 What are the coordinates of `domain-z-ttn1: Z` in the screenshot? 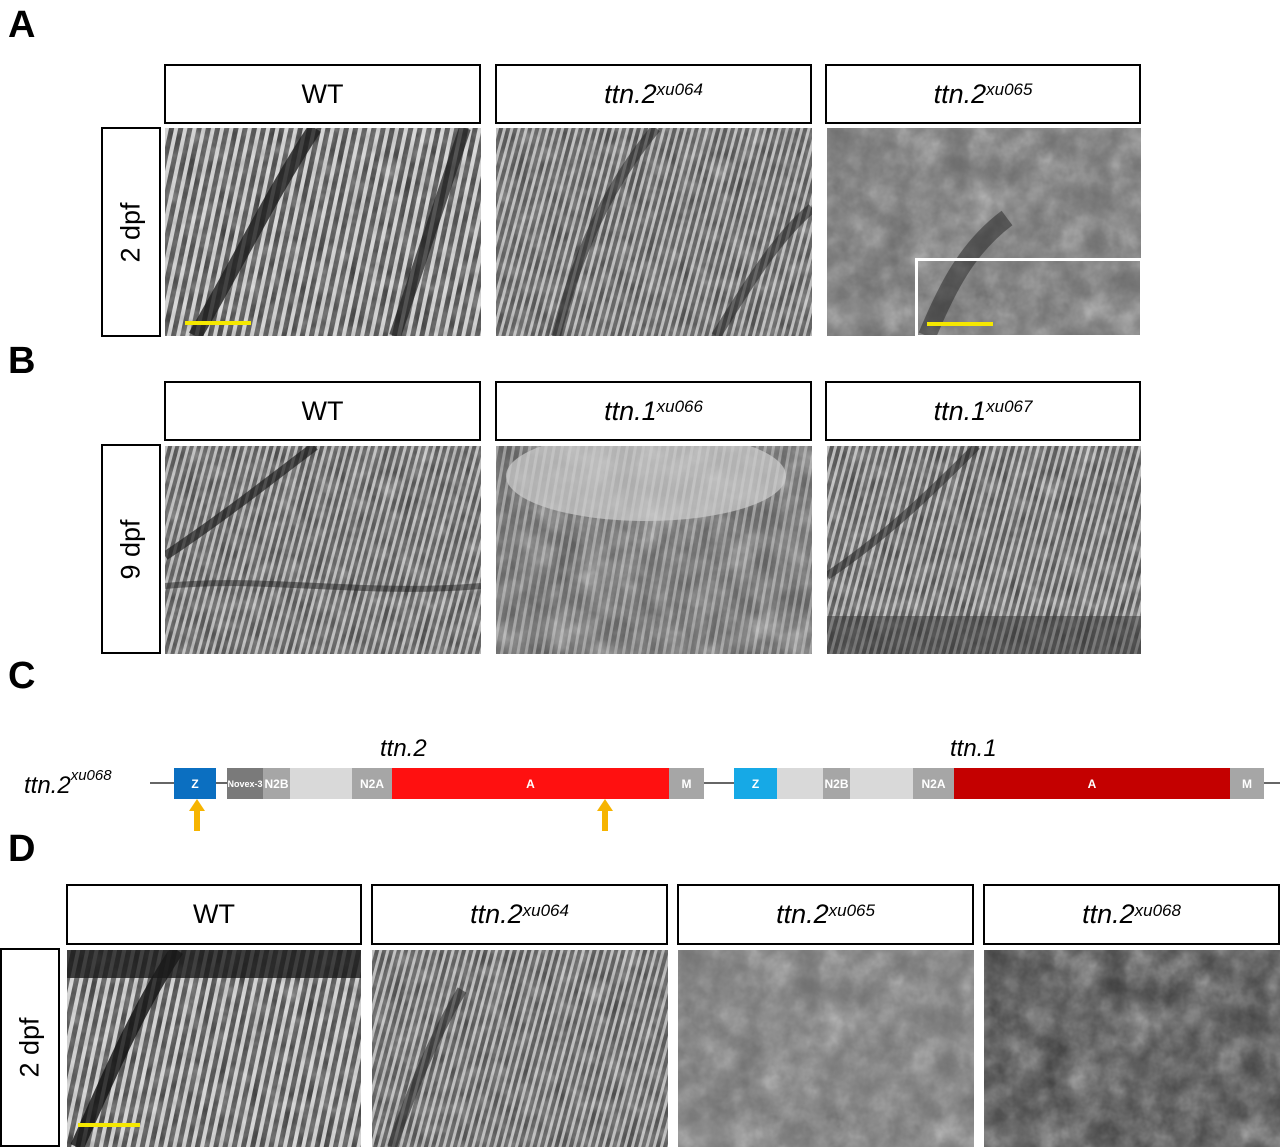 It's located at (755, 783).